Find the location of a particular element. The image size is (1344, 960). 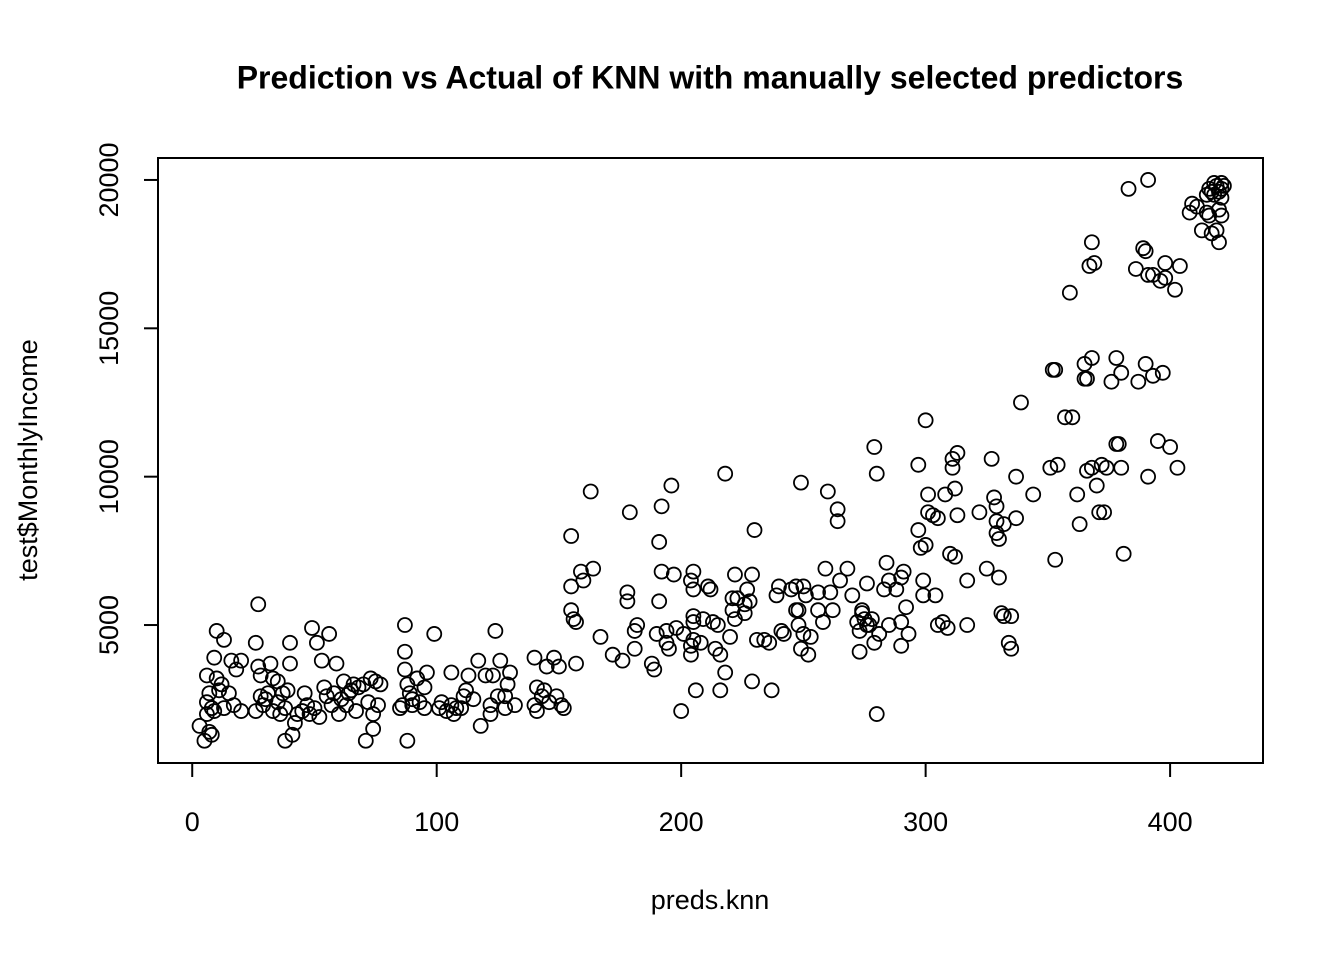

x-tick-label: 100 is located at coordinates (436, 822).